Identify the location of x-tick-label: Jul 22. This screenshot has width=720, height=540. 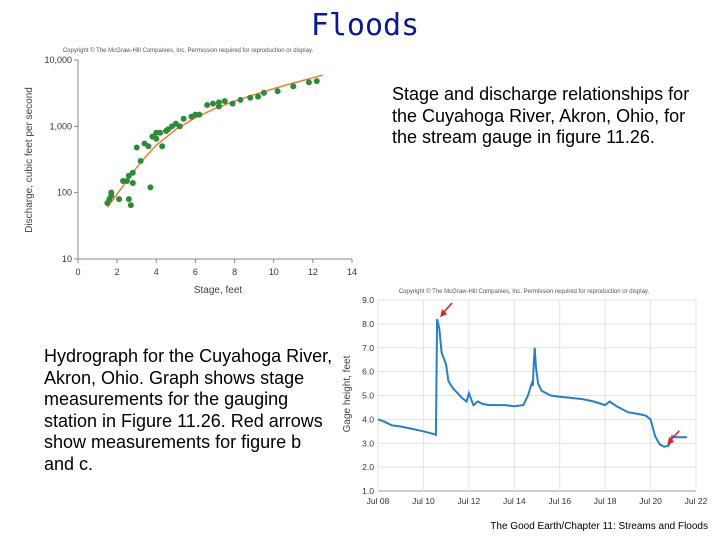
(696, 501).